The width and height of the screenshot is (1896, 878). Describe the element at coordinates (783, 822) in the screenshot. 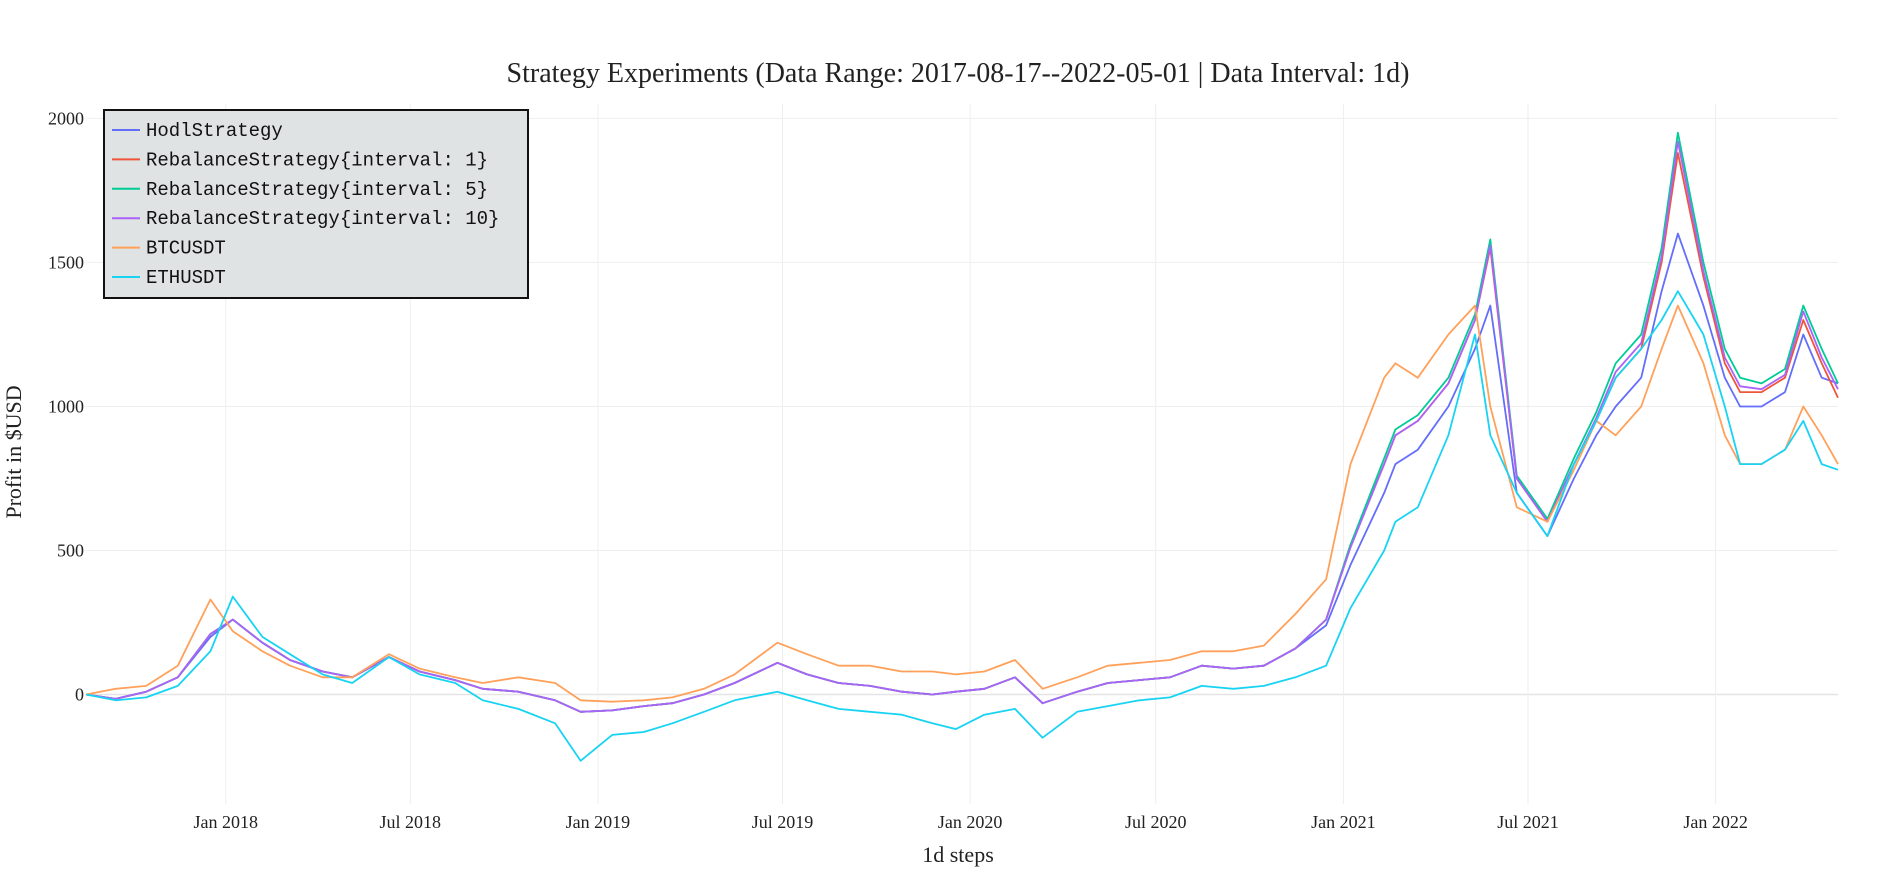

I see `x-tick-label: Jul 2019` at that location.